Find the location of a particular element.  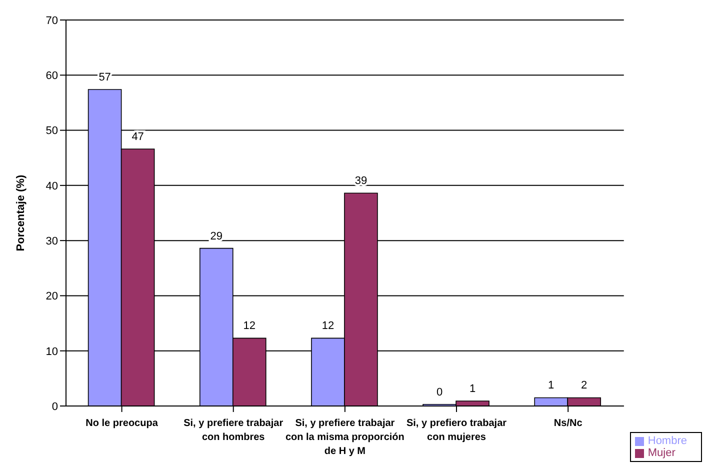

y-tick-label: 10 is located at coordinates (52, 352).